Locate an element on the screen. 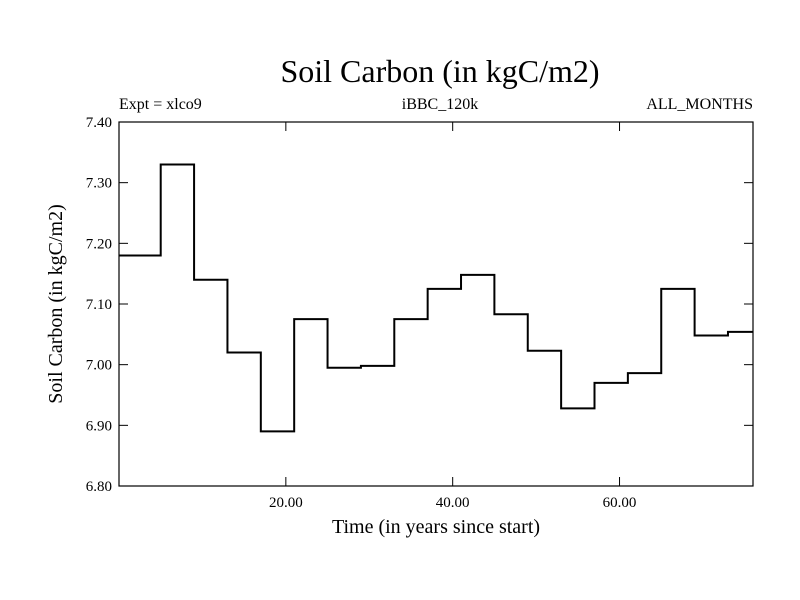 This screenshot has height=600, width=800. x-tick-label: 40.00 is located at coordinates (453, 503).